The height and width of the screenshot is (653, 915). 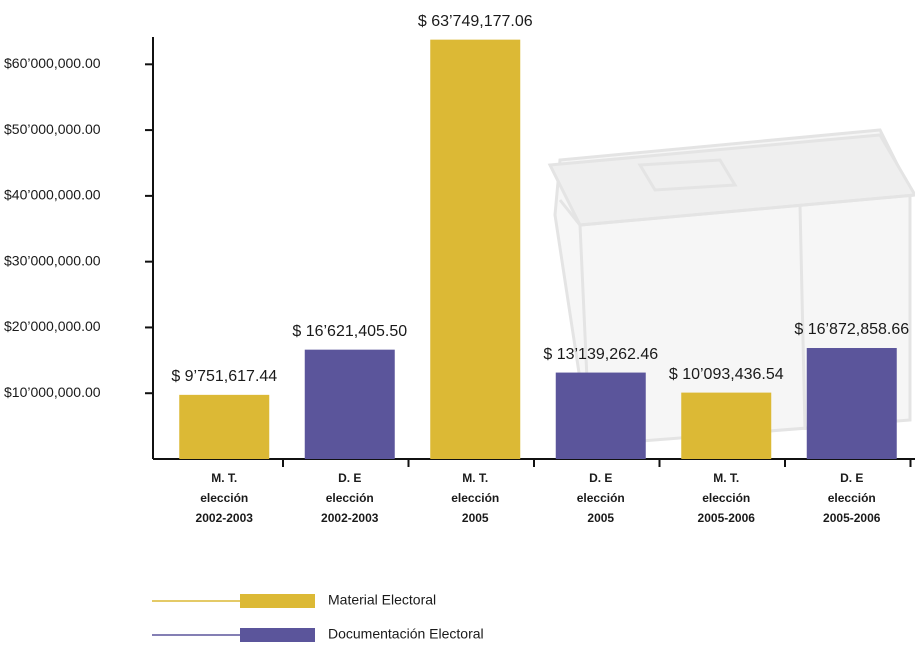 I want to click on y-tick-label: $40’000,000.00, so click(x=52, y=195).